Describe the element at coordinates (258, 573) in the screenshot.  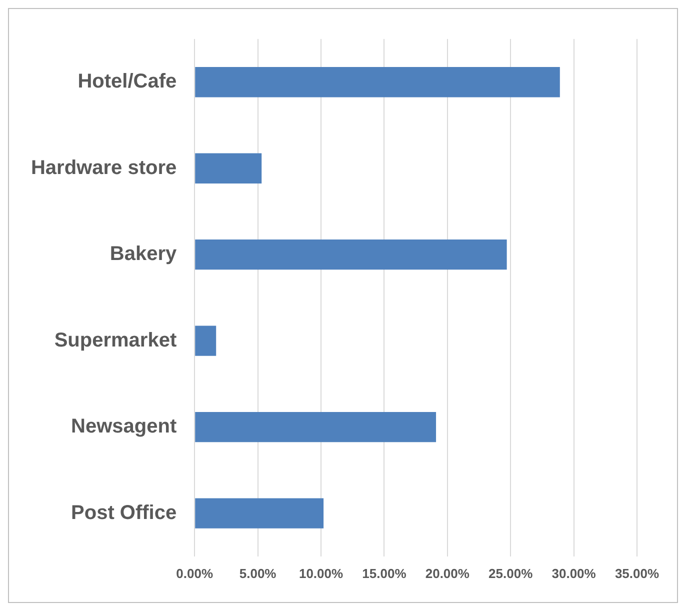
I see `x-tick-label: 5.00%` at that location.